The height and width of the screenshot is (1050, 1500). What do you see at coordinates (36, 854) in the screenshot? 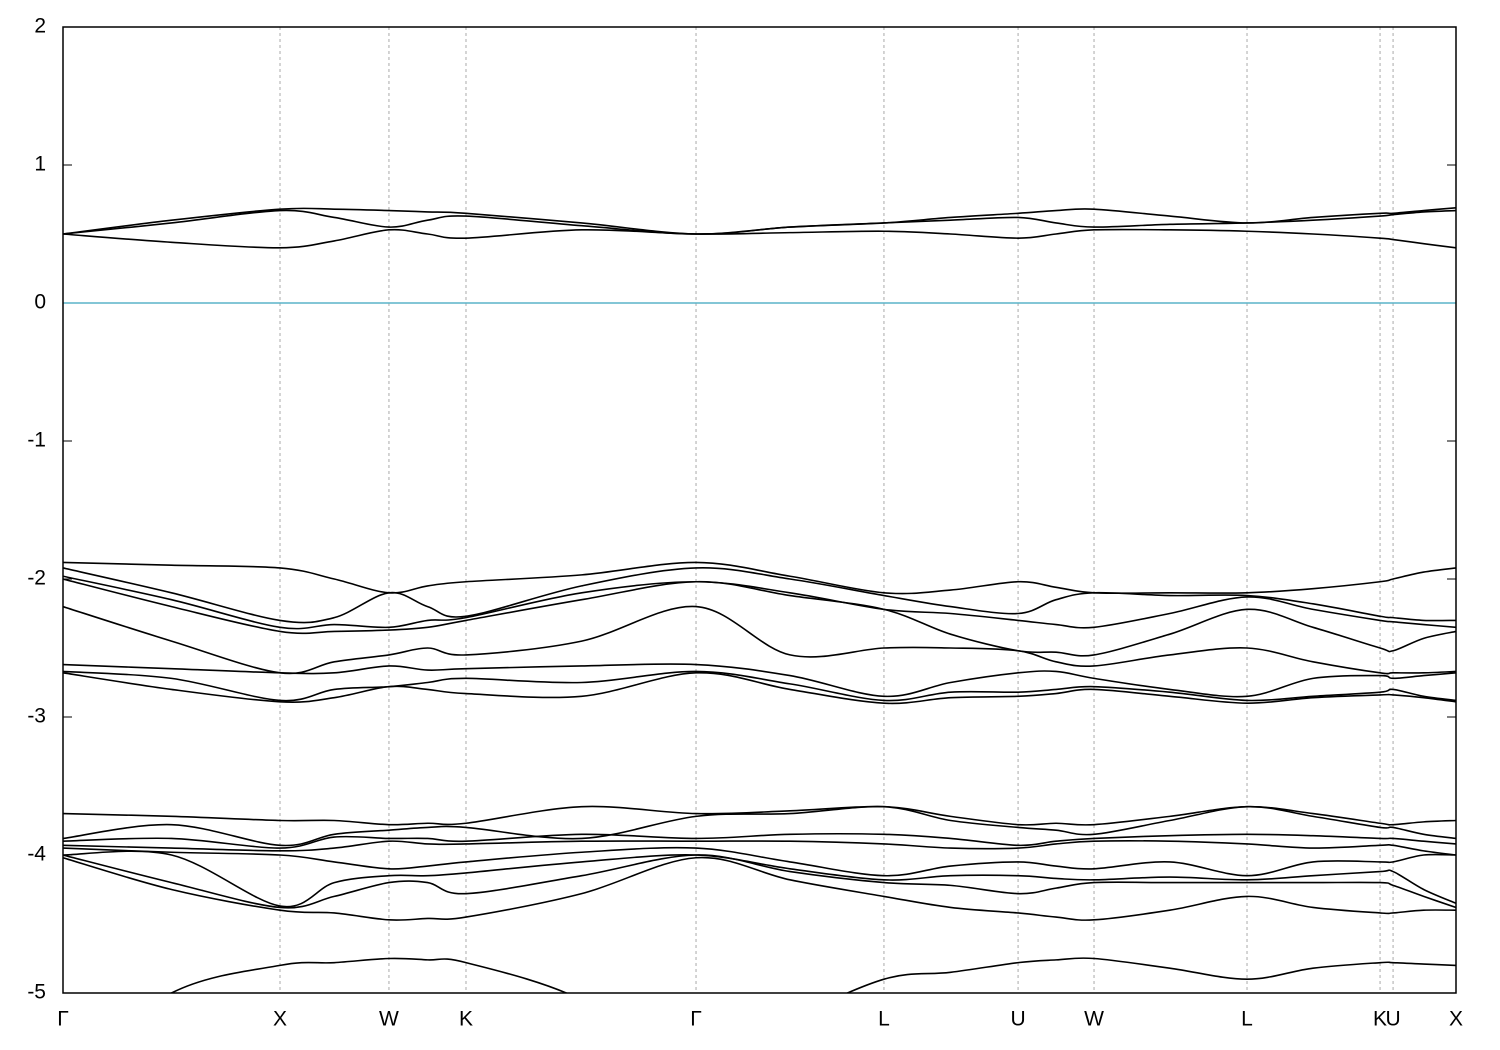
I see `y-tick-label: -4` at bounding box center [36, 854].